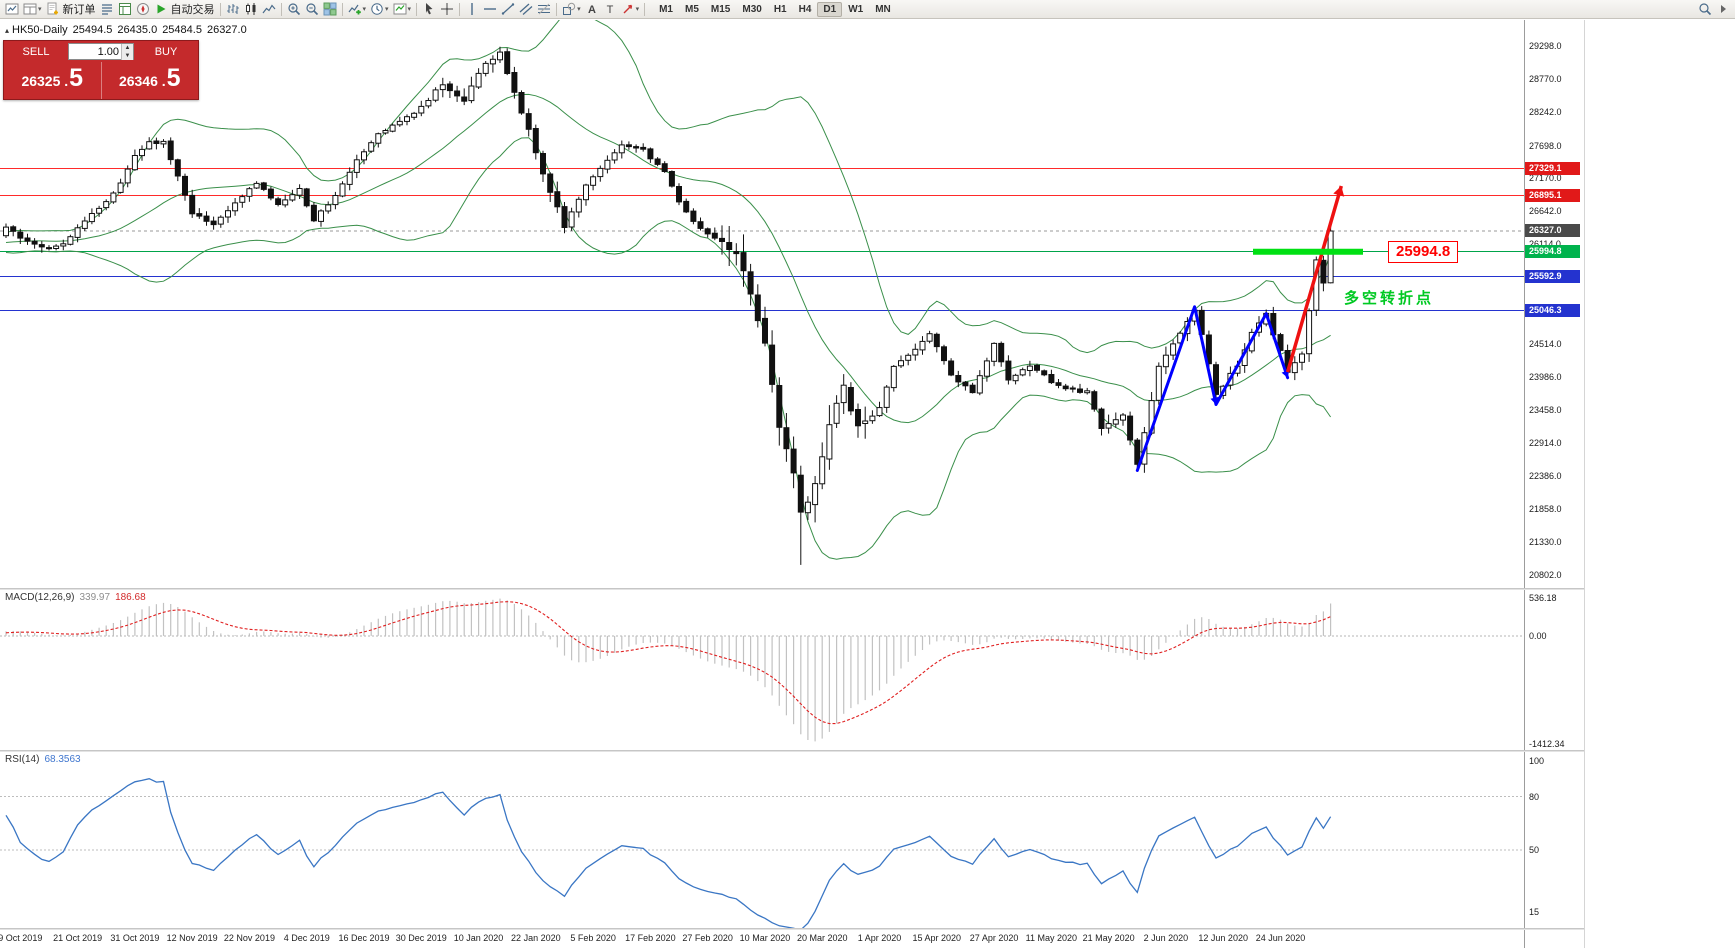  I want to click on price-axis-label: 26114.0, so click(1545, 244).